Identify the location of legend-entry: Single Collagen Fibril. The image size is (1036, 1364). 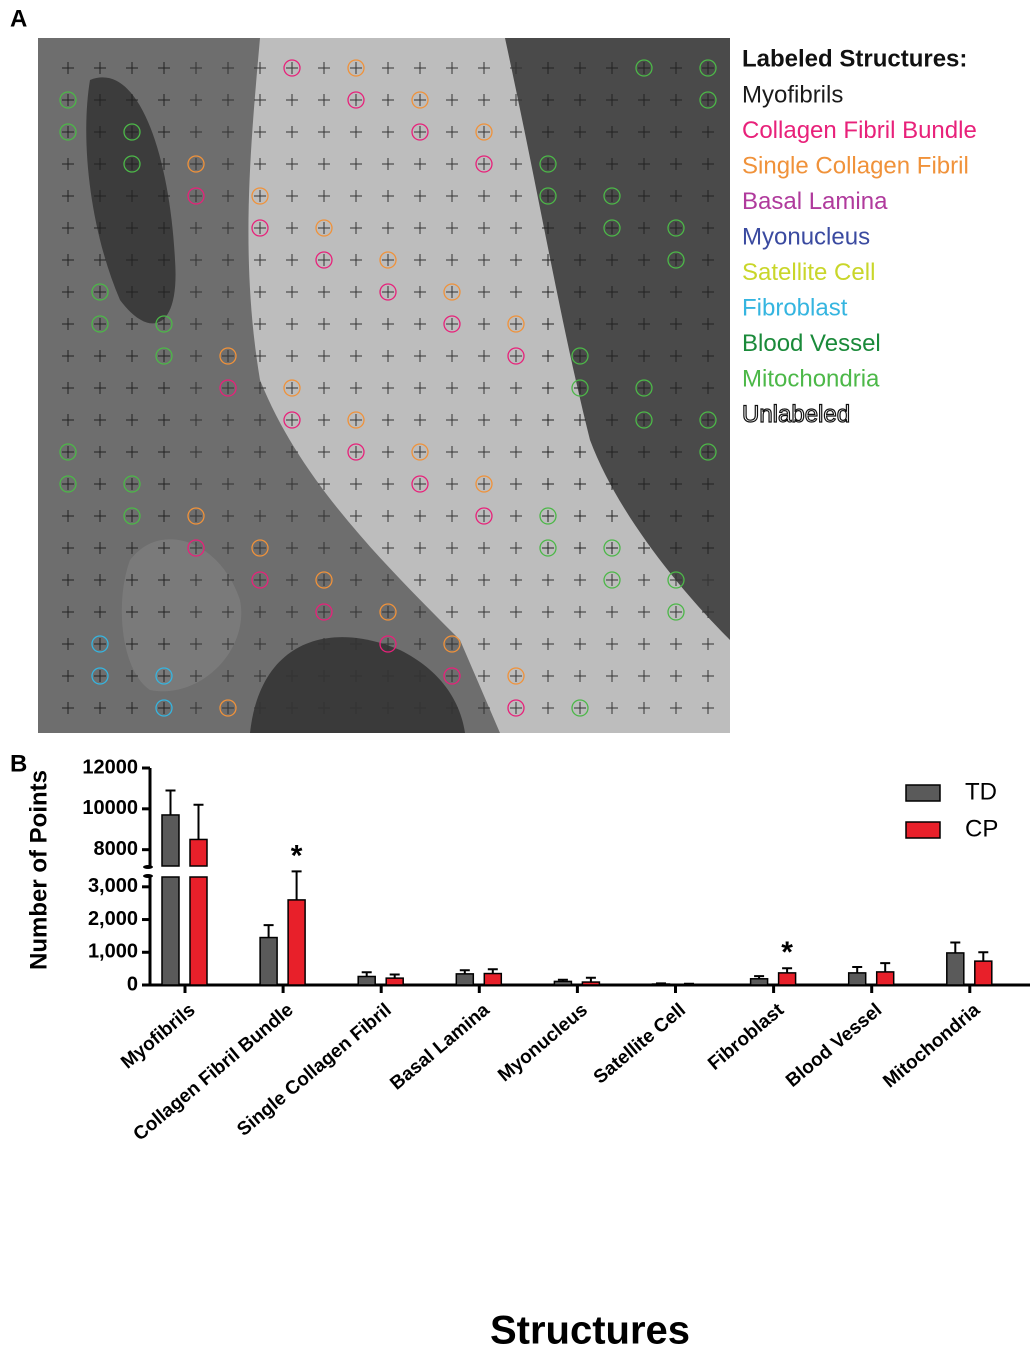
(855, 165).